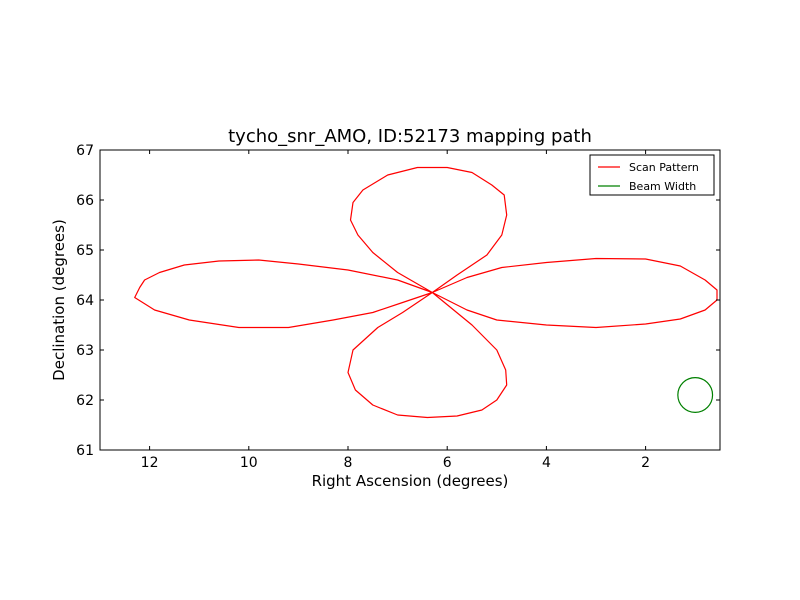 Image resolution: width=800 pixels, height=600 pixels. What do you see at coordinates (645, 463) in the screenshot?
I see `x-tick-label: 2` at bounding box center [645, 463].